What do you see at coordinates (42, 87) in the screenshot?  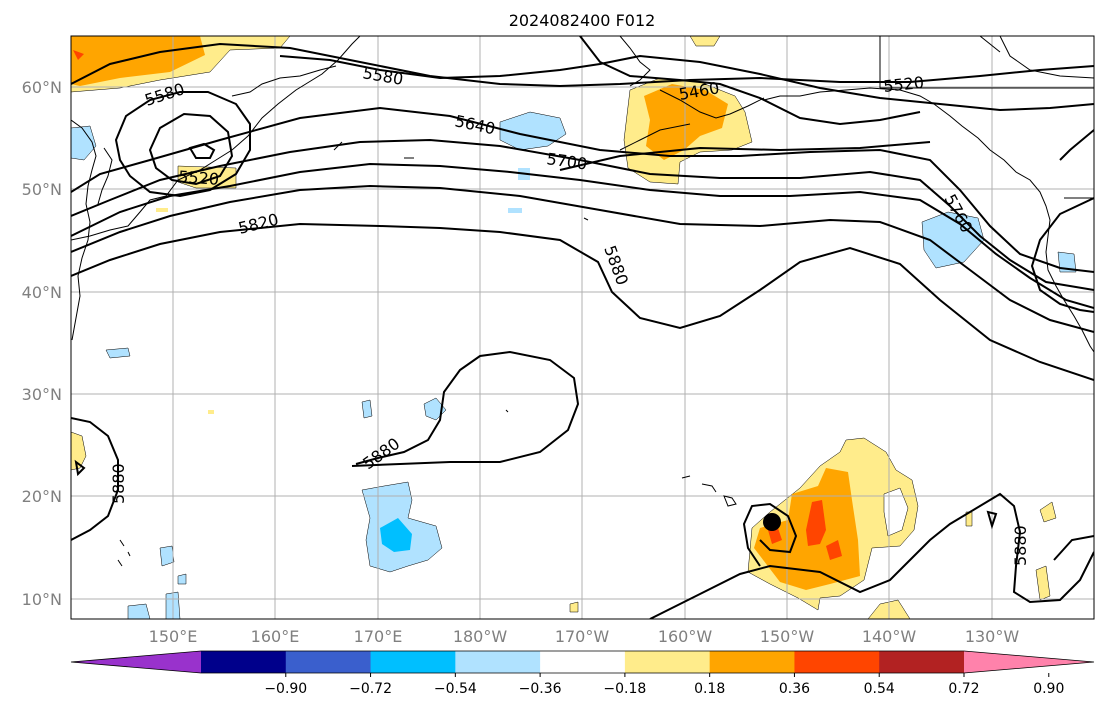 I see `lat-label: 60°N` at bounding box center [42, 87].